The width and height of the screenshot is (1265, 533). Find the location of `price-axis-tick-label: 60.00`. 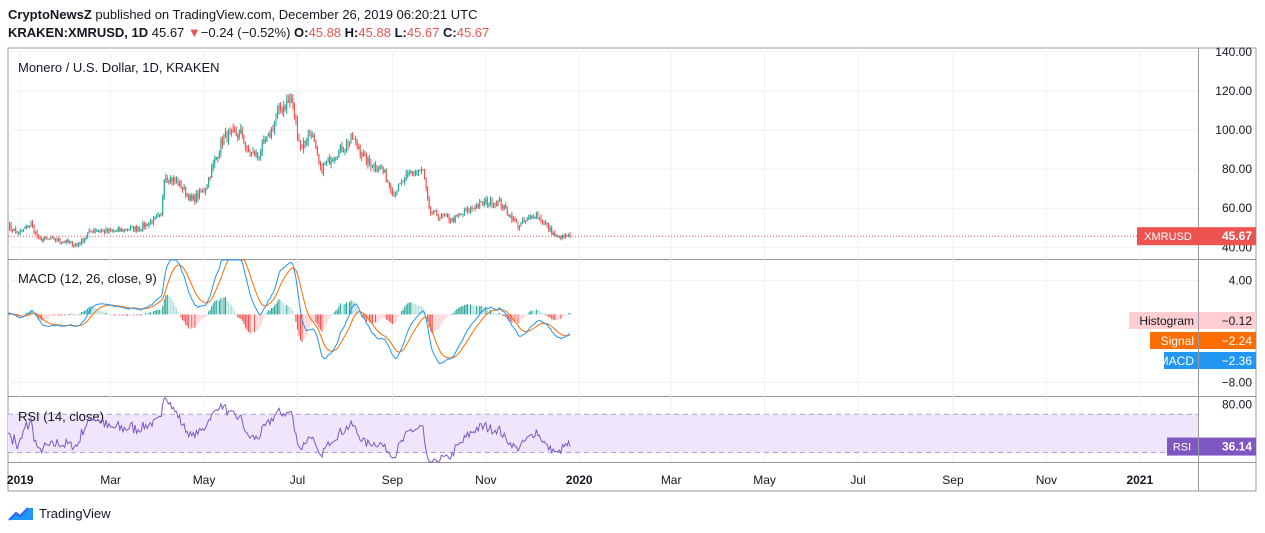

price-axis-tick-label: 60.00 is located at coordinates (1237, 208).